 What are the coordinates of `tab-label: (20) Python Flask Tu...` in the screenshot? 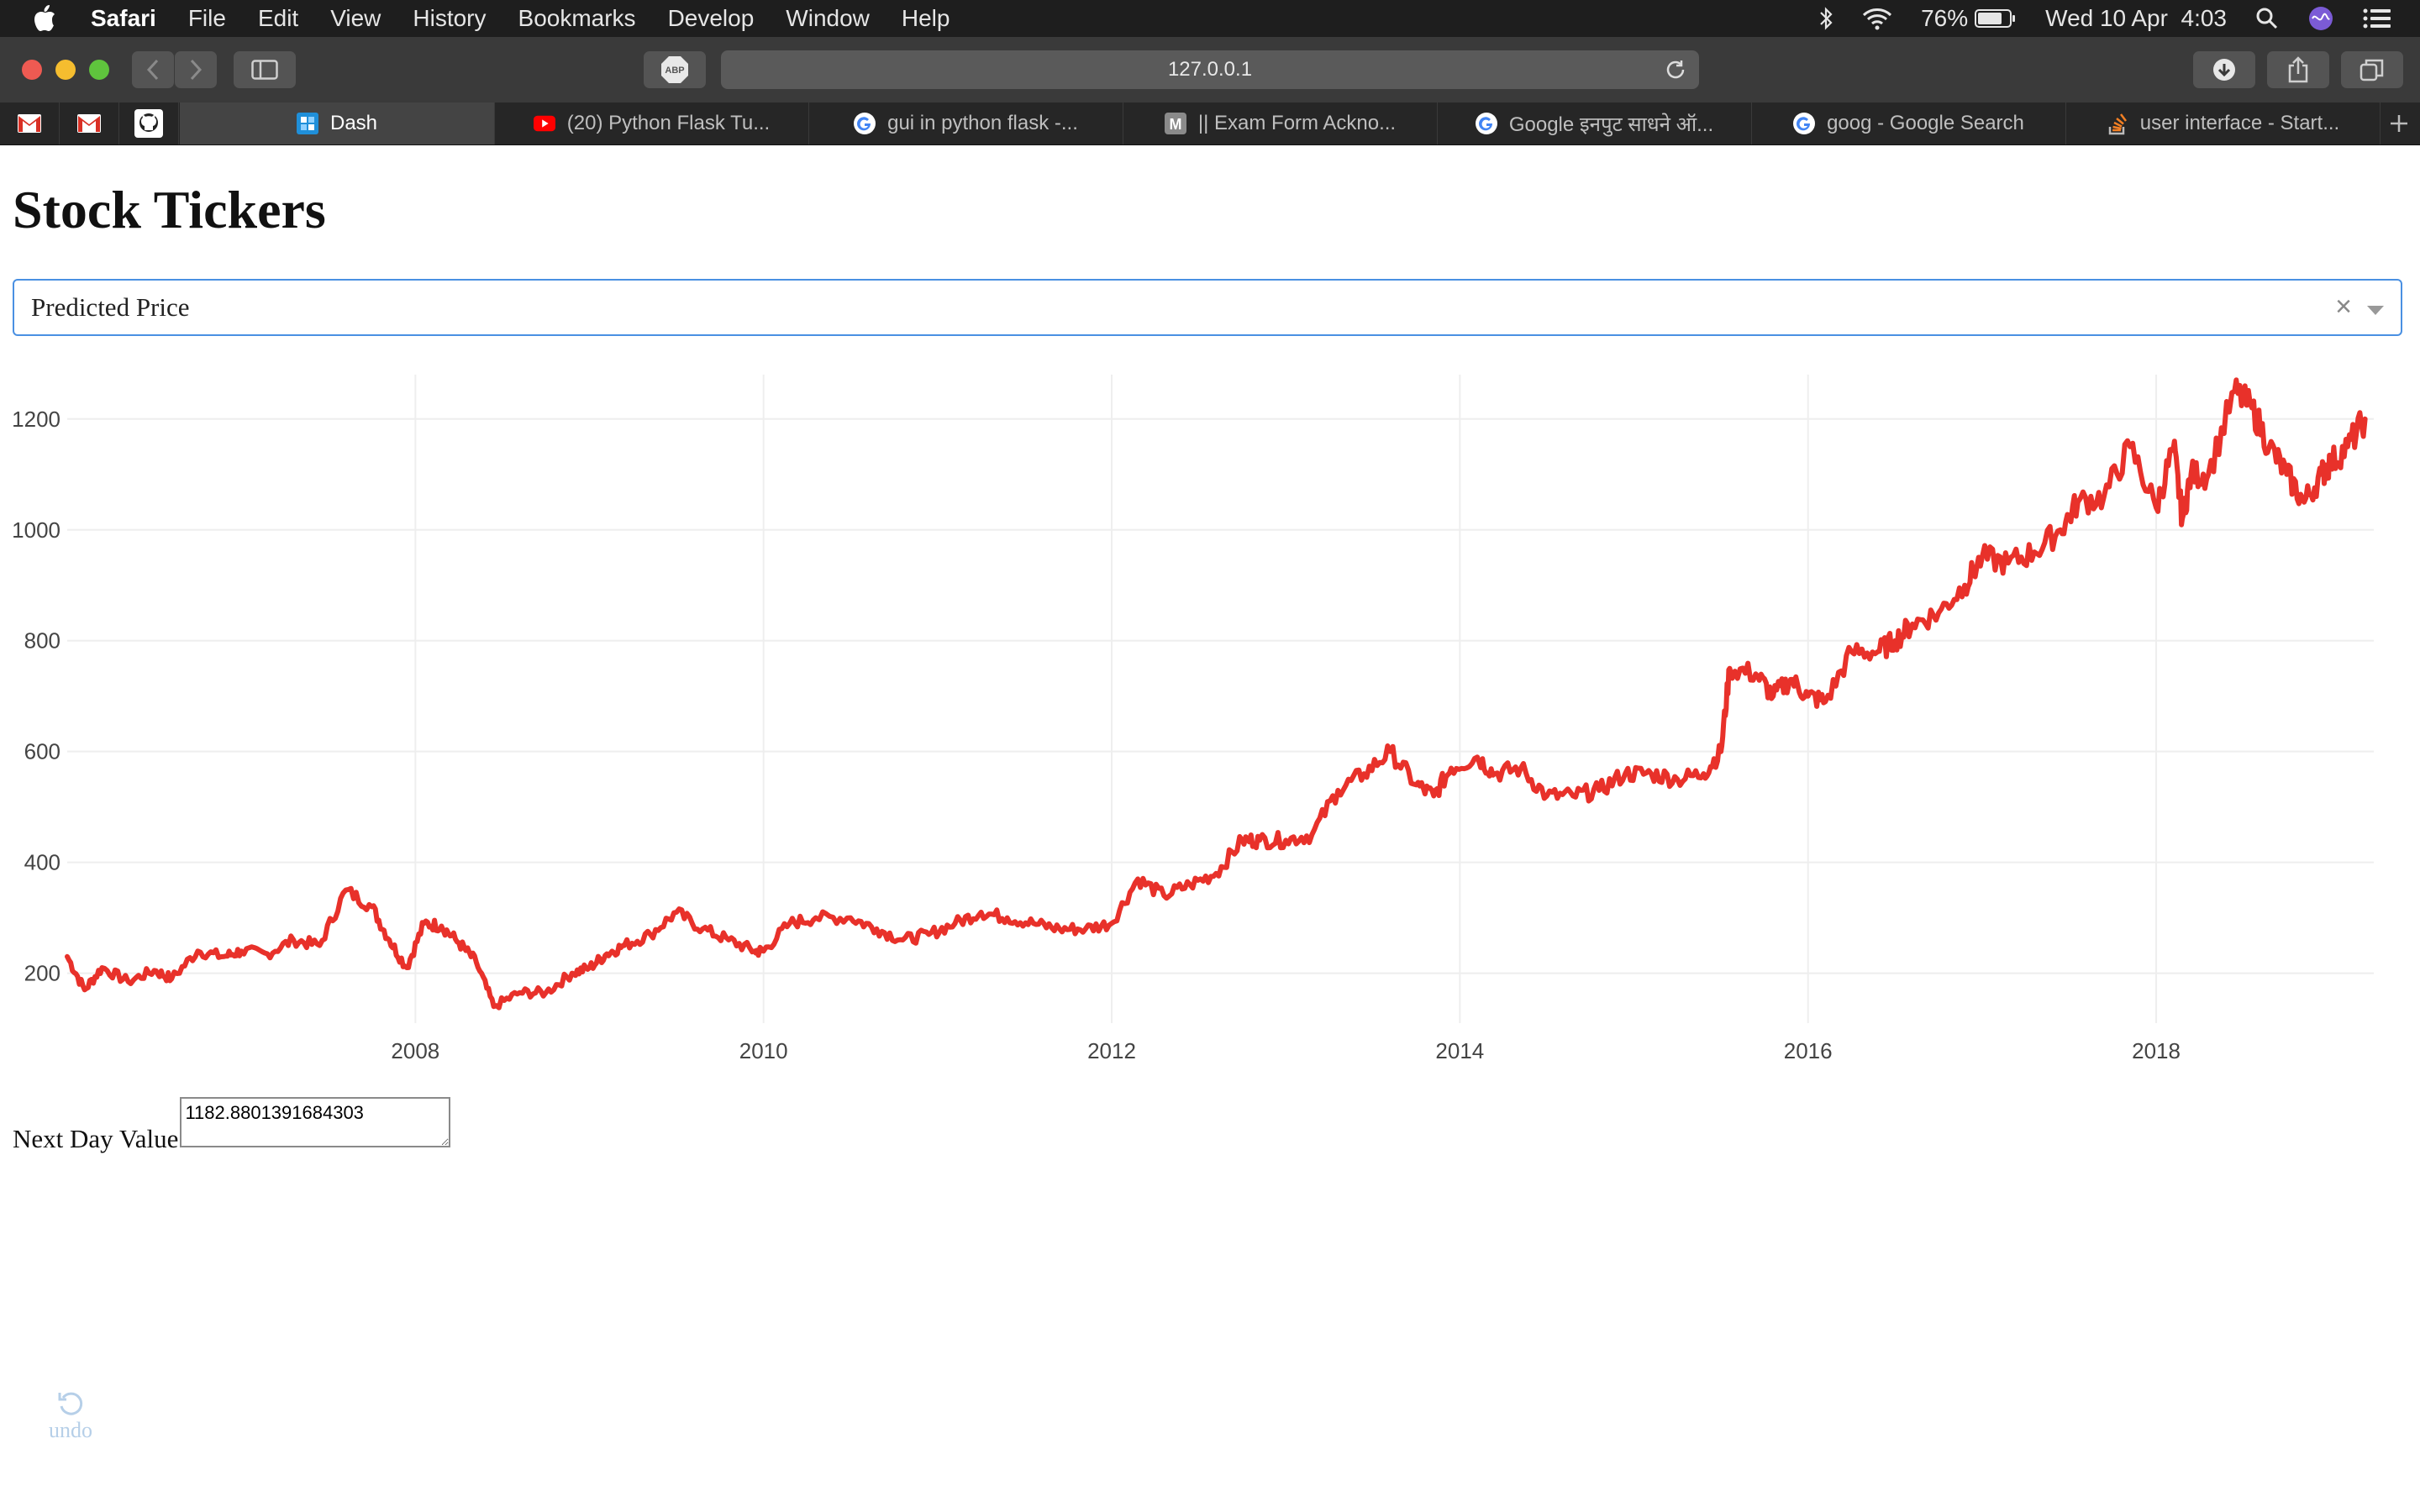 It's located at (668, 123).